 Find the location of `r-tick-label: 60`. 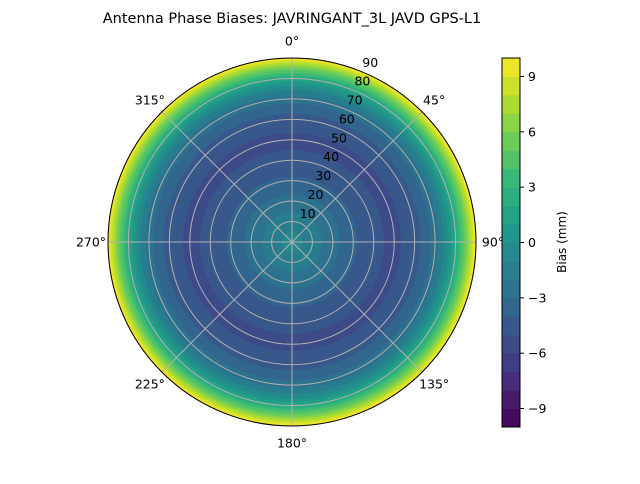

r-tick-label: 60 is located at coordinates (347, 118).